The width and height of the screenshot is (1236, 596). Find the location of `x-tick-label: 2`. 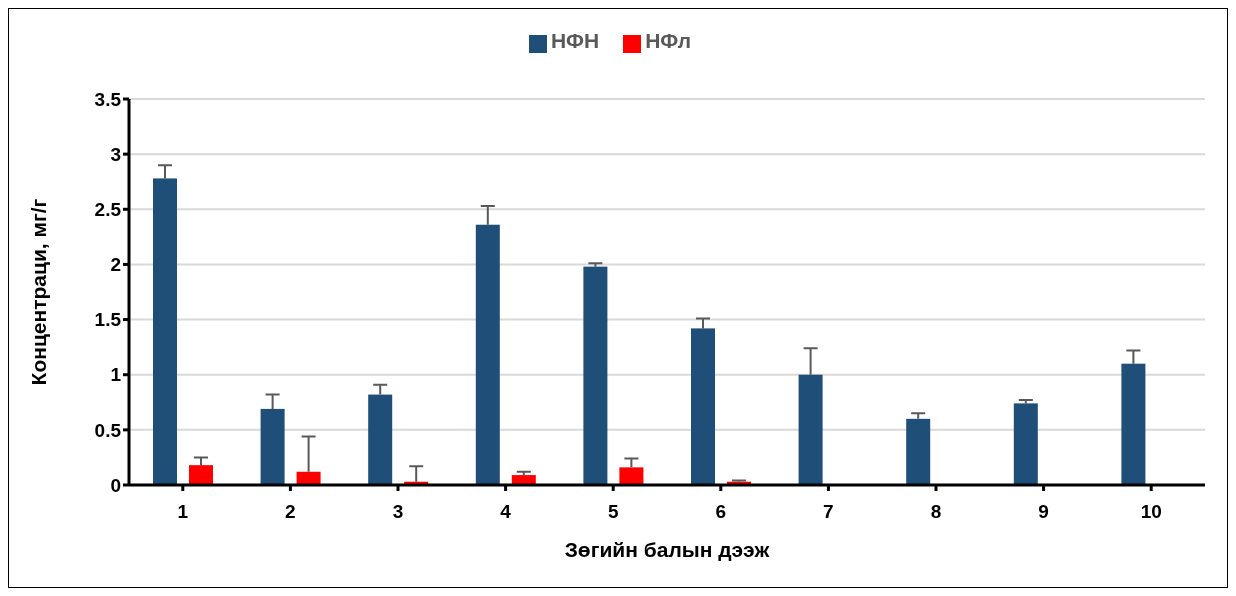

x-tick-label: 2 is located at coordinates (290, 512).